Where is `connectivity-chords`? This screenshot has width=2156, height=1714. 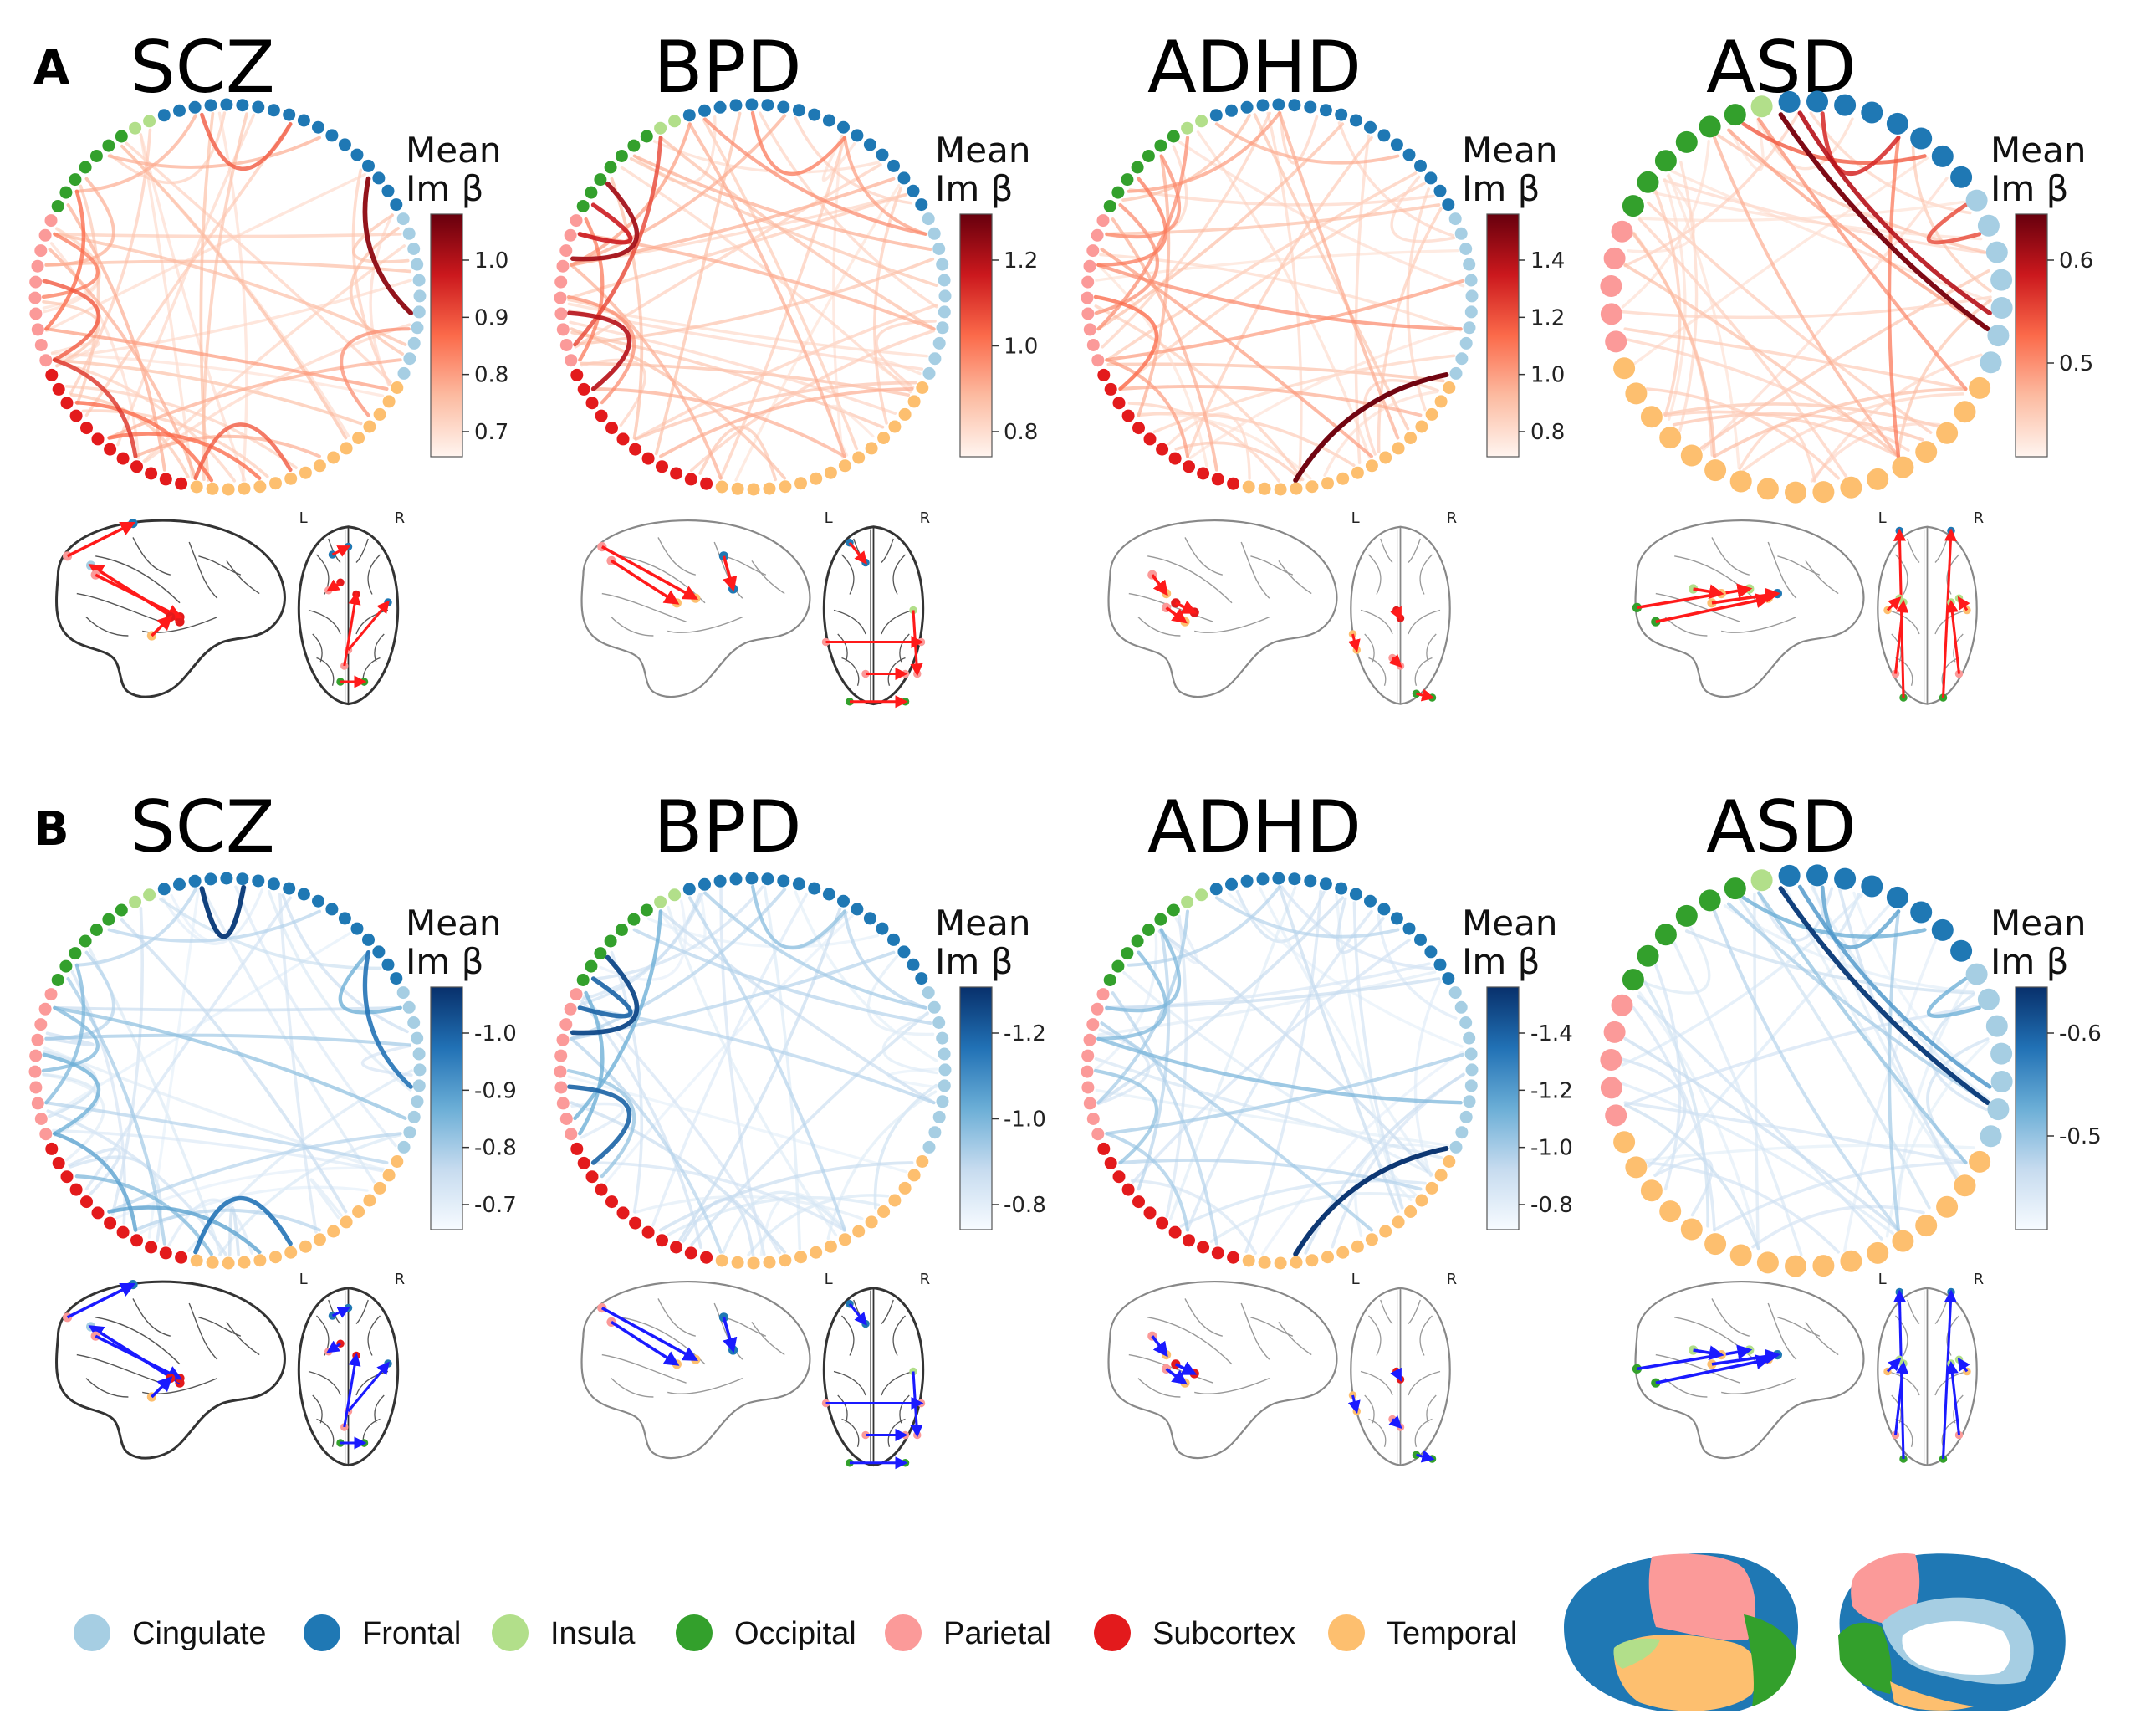 connectivity-chords is located at coordinates (227, 1070).